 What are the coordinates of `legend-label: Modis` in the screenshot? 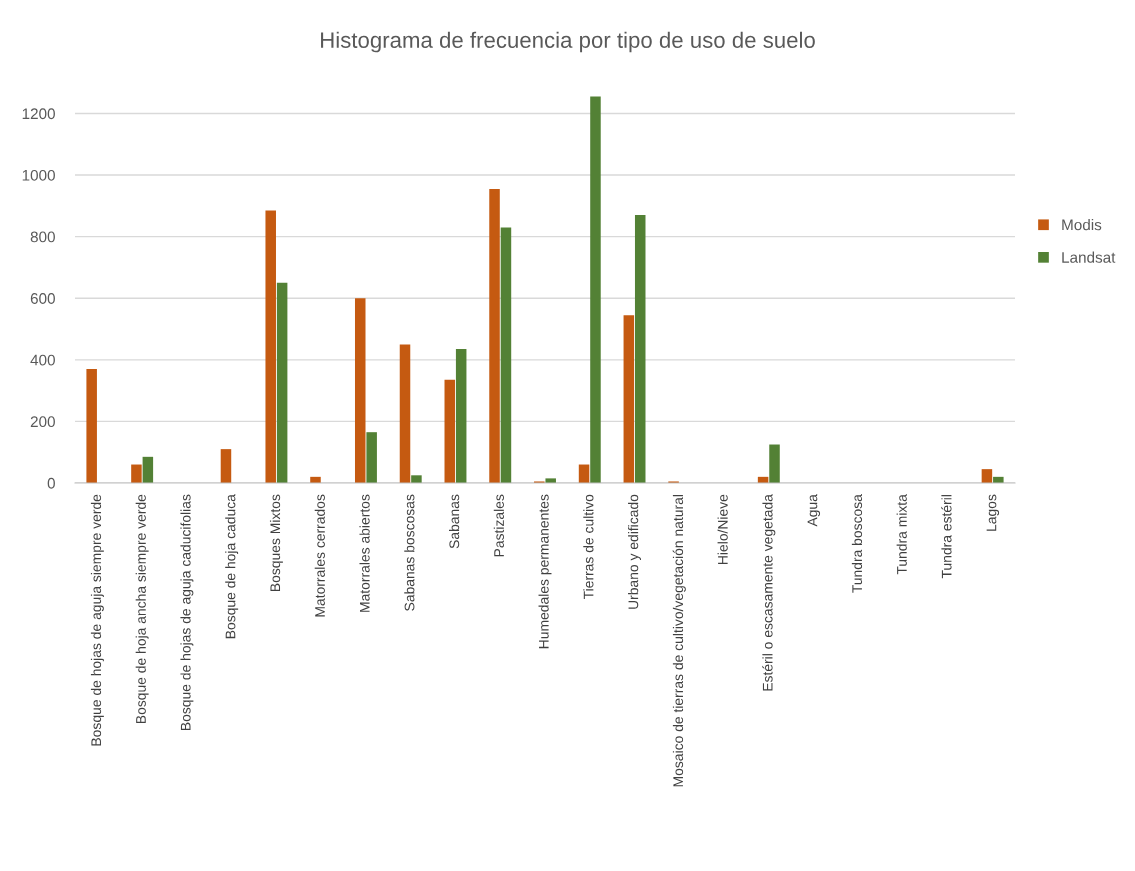 It's located at (1082, 225).